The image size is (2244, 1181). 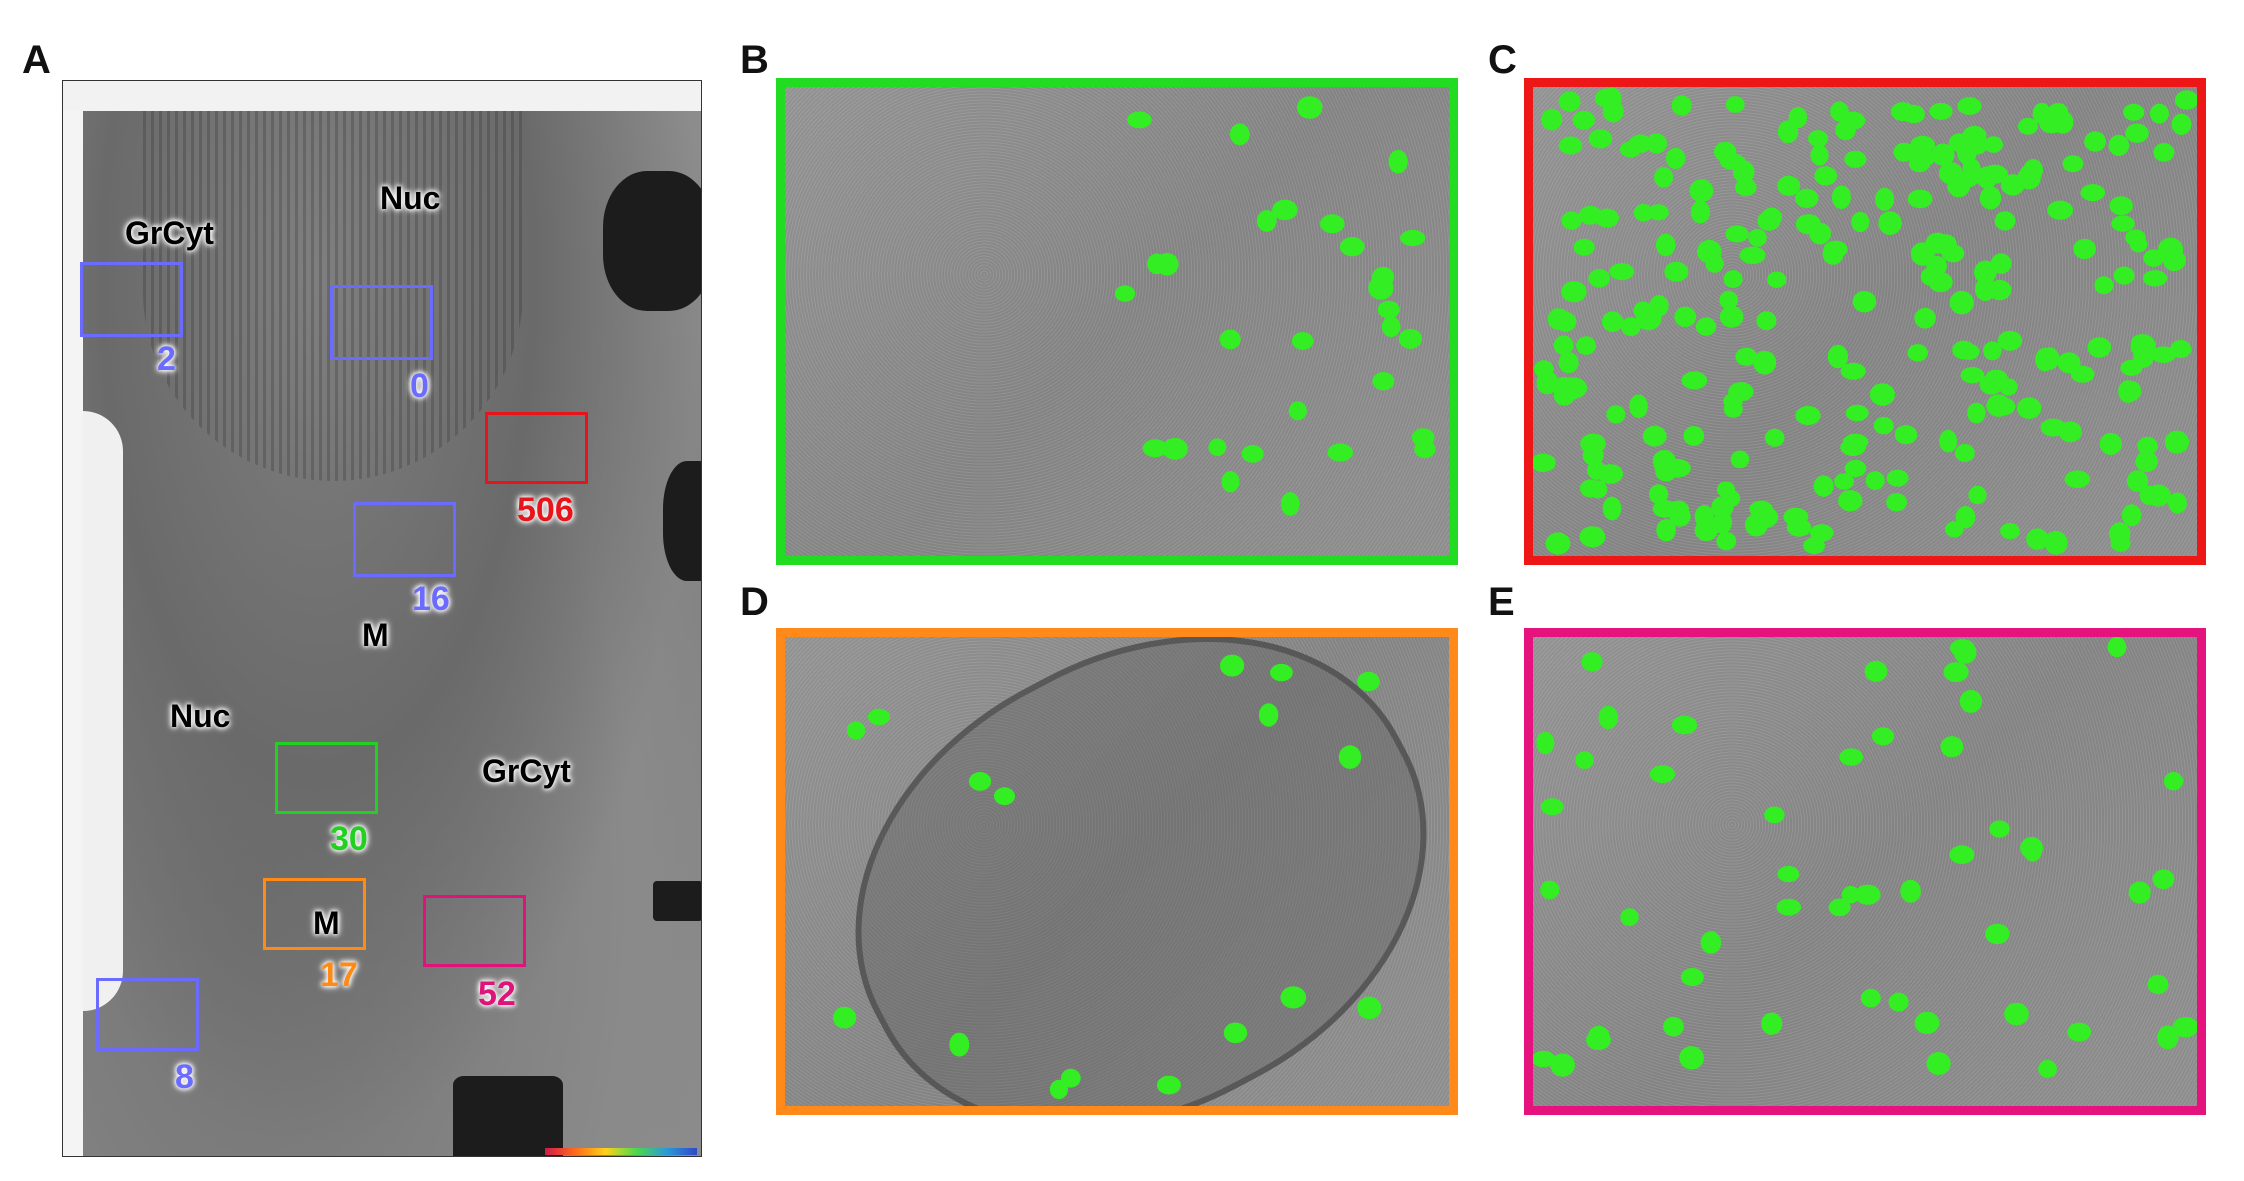 I want to click on roi-count-17: 17, so click(x=339, y=975).